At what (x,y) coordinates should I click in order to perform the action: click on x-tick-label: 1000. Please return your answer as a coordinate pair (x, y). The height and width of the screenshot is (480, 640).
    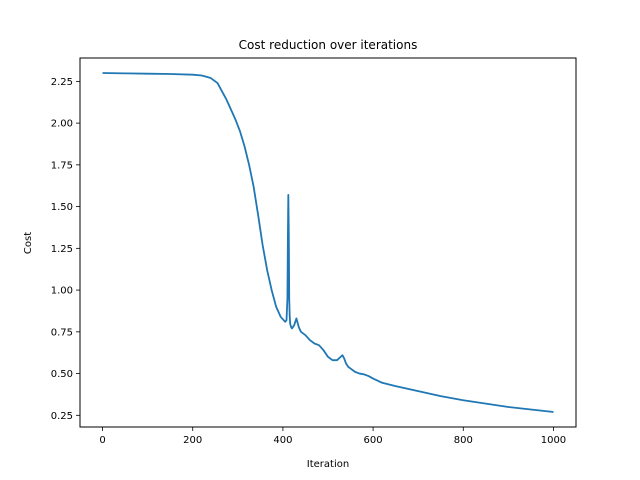
    Looking at the image, I should click on (553, 440).